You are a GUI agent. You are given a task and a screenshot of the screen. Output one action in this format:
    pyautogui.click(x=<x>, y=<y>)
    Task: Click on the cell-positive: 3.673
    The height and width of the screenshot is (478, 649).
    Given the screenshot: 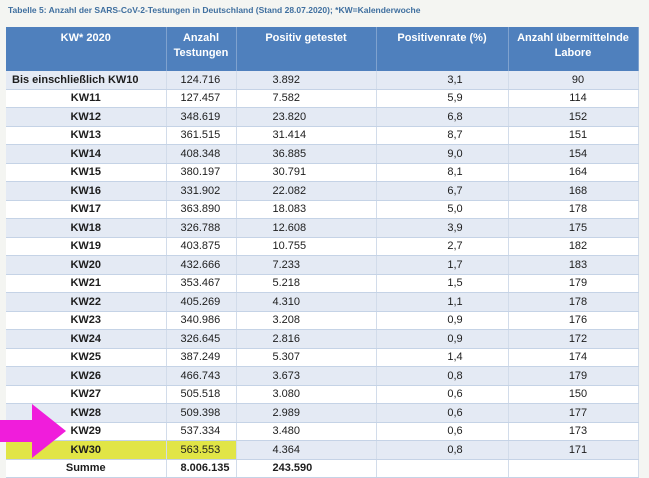 What is the action you would take?
    pyautogui.click(x=306, y=376)
    